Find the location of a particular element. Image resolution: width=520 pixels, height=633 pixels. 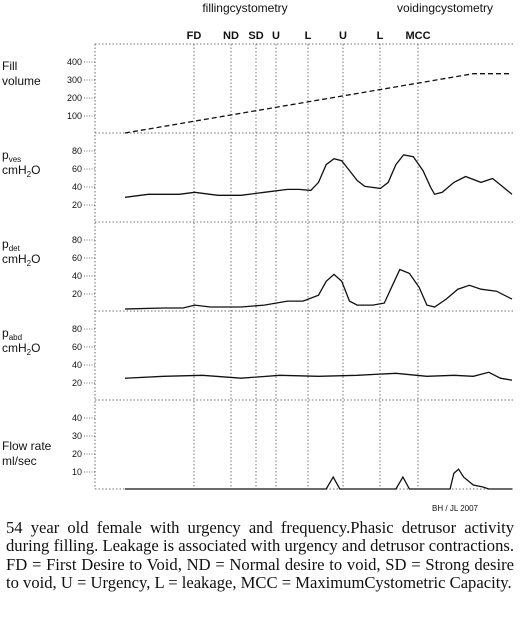

event-label-2: SD is located at coordinates (255, 36).